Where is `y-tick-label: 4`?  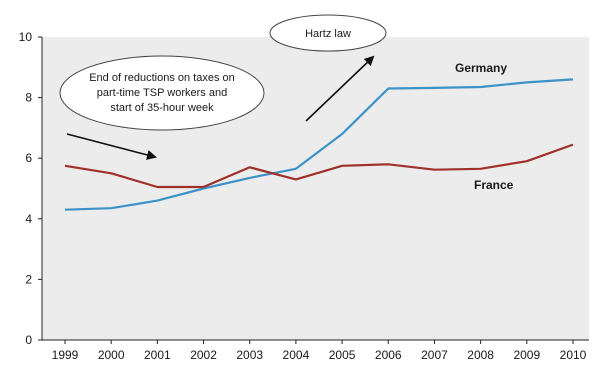 y-tick-label: 4 is located at coordinates (28, 219).